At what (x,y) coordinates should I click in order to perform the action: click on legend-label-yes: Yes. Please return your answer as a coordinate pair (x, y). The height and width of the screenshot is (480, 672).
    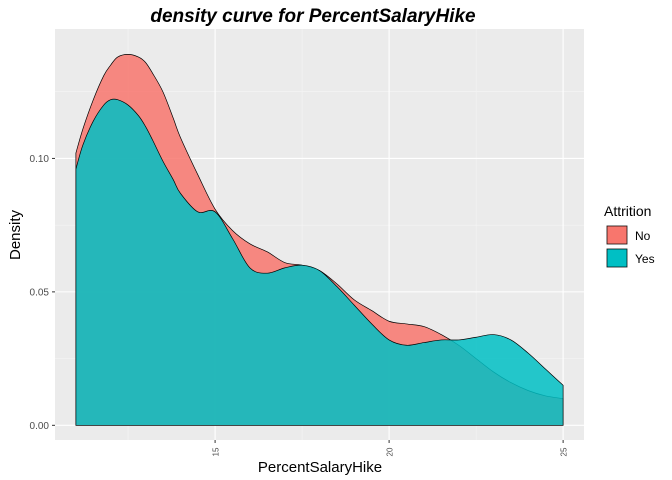
    Looking at the image, I should click on (645, 259).